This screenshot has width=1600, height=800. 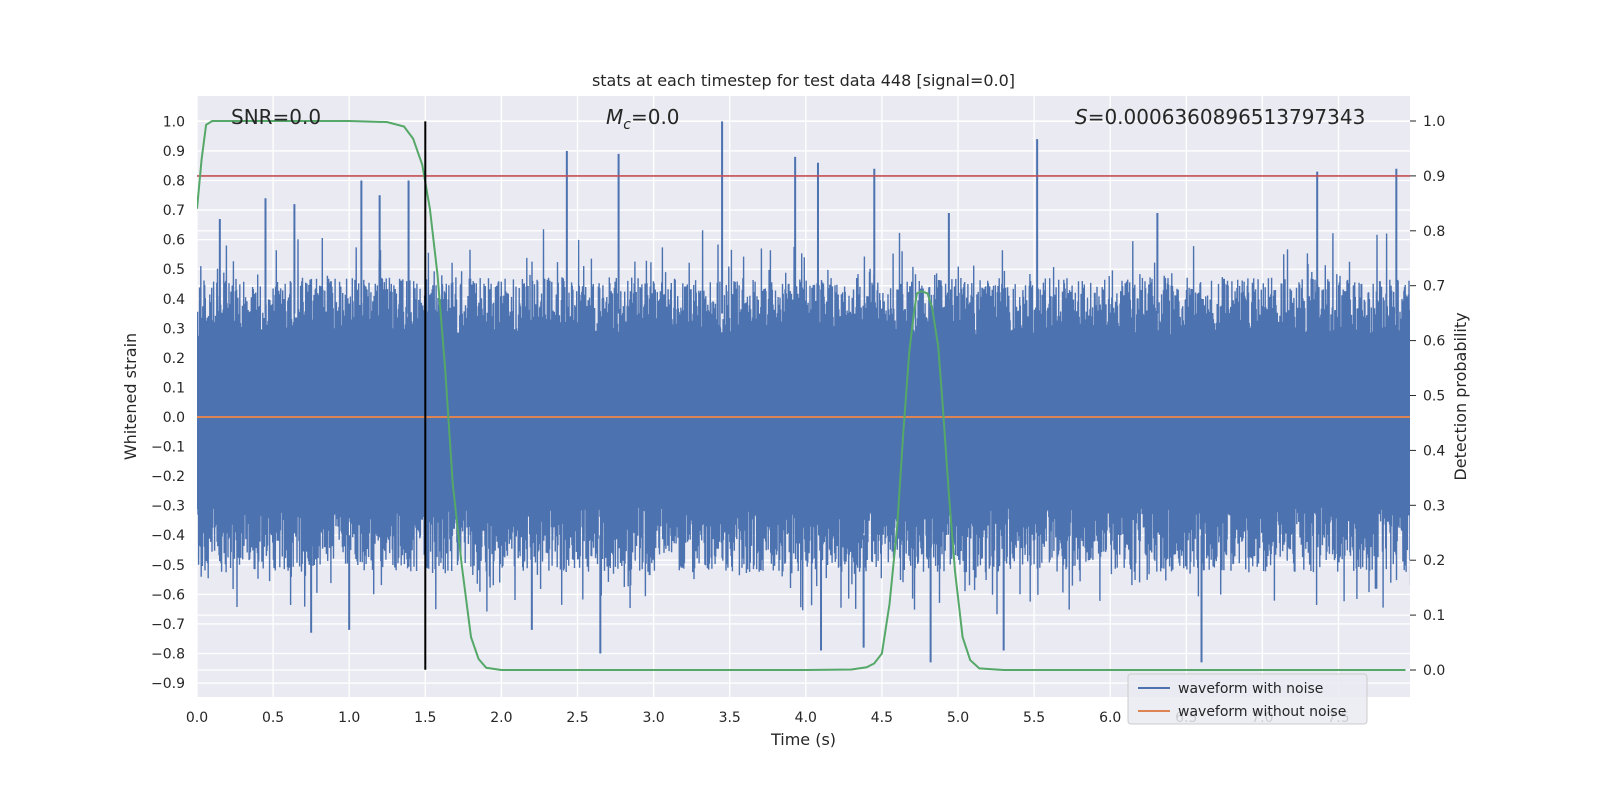 What do you see at coordinates (349, 718) in the screenshot?
I see `x-tick-label: 1.0` at bounding box center [349, 718].